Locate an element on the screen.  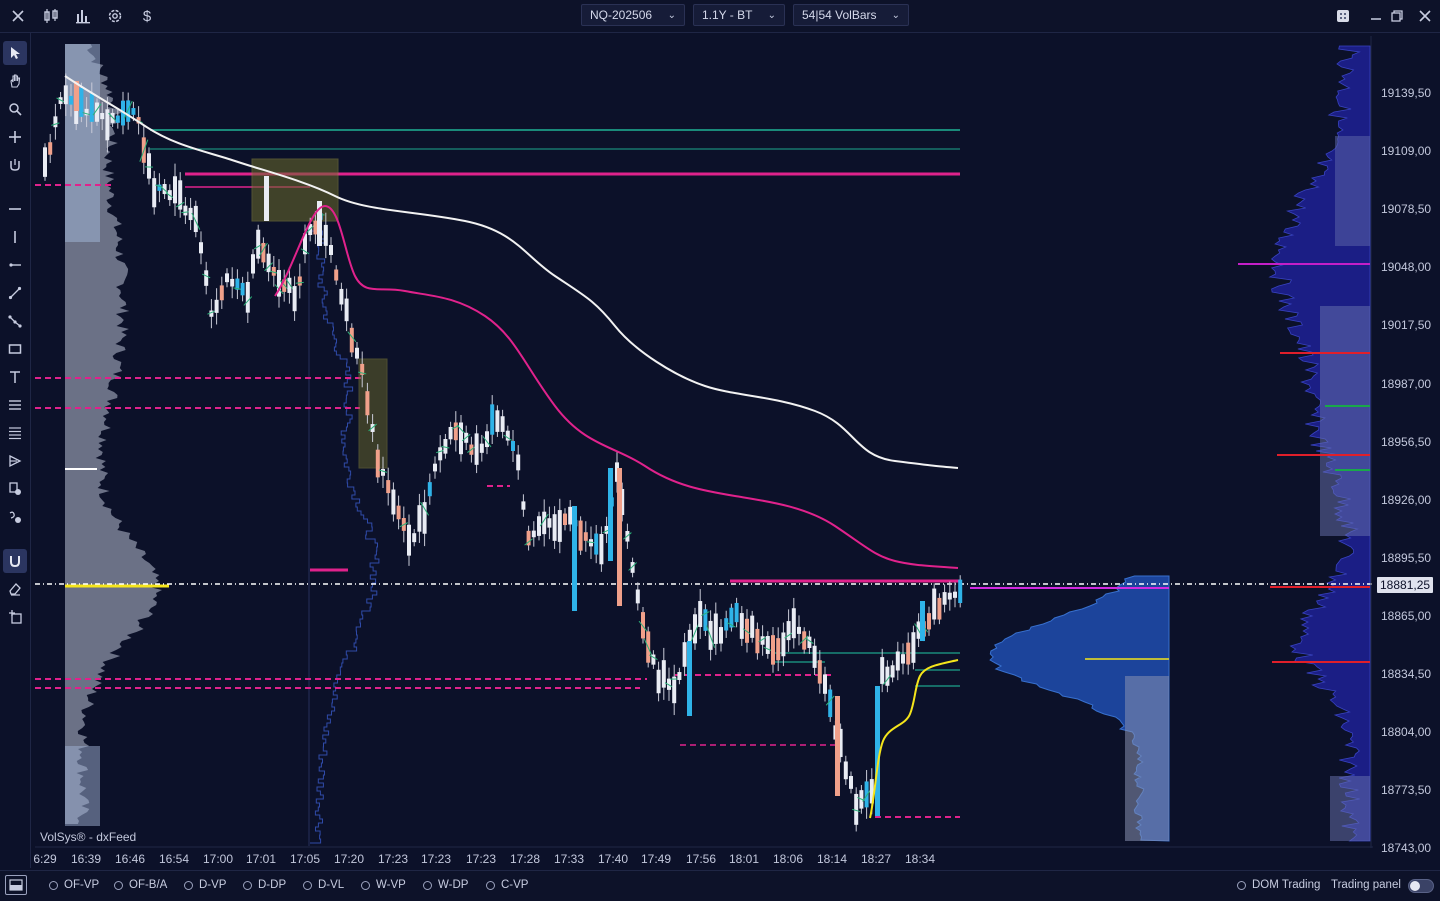
symbol-dropdown: NQ-202506 ⌄ is located at coordinates (633, 15).